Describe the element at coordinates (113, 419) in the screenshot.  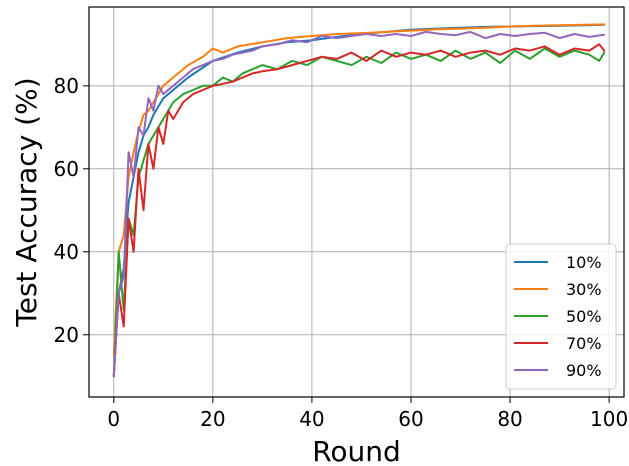
I see `x-tick-label: 0` at that location.